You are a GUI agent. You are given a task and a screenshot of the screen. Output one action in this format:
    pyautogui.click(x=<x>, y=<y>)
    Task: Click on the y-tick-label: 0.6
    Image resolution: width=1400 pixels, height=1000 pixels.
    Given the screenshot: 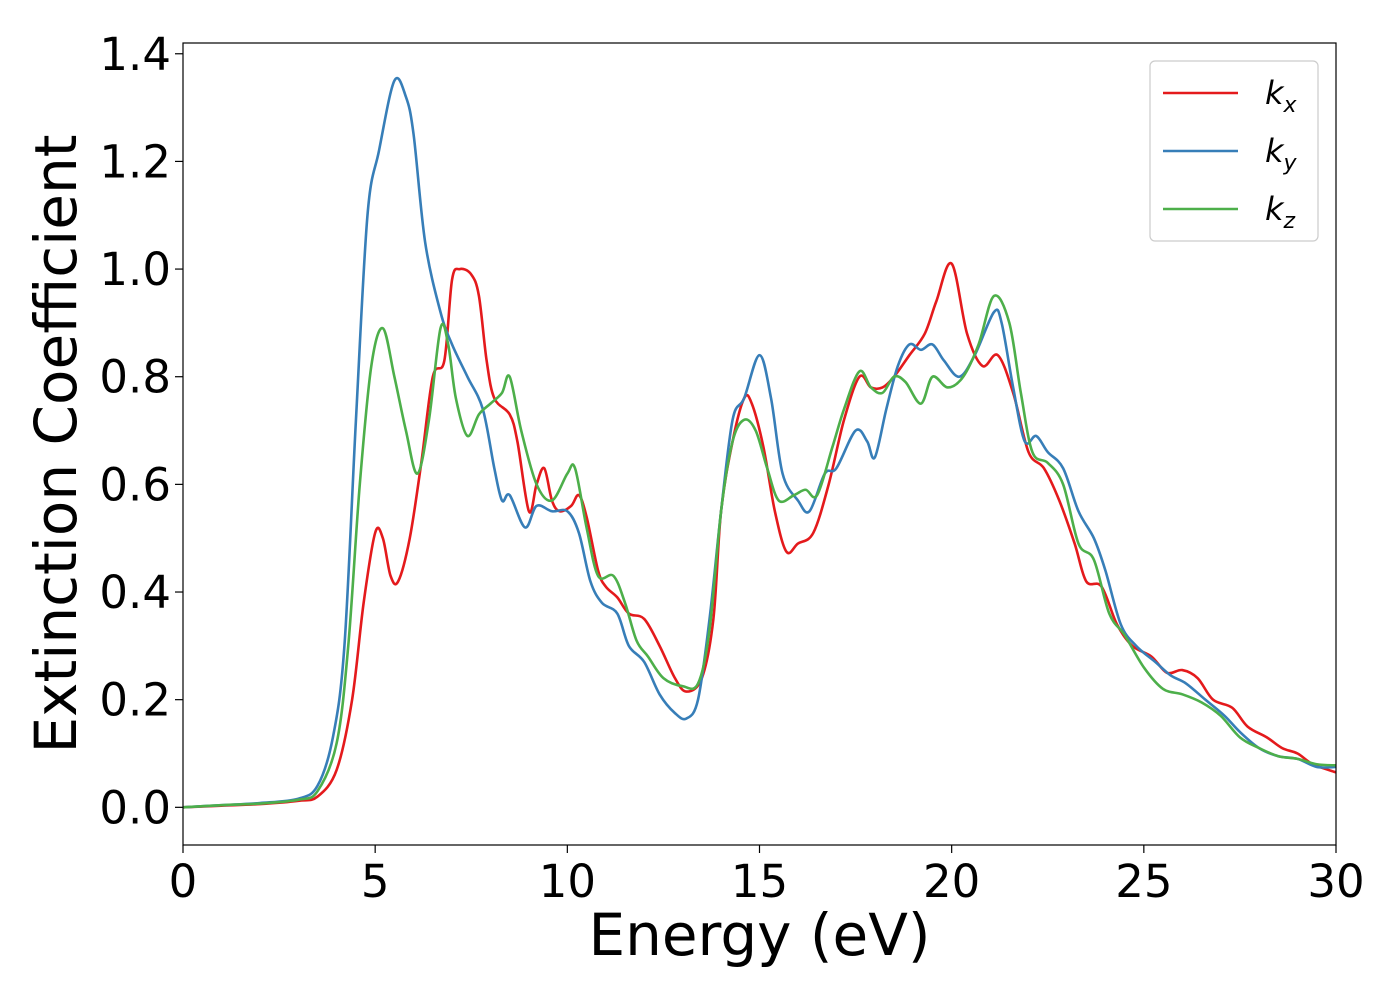 What is the action you would take?
    pyautogui.click(x=135, y=484)
    